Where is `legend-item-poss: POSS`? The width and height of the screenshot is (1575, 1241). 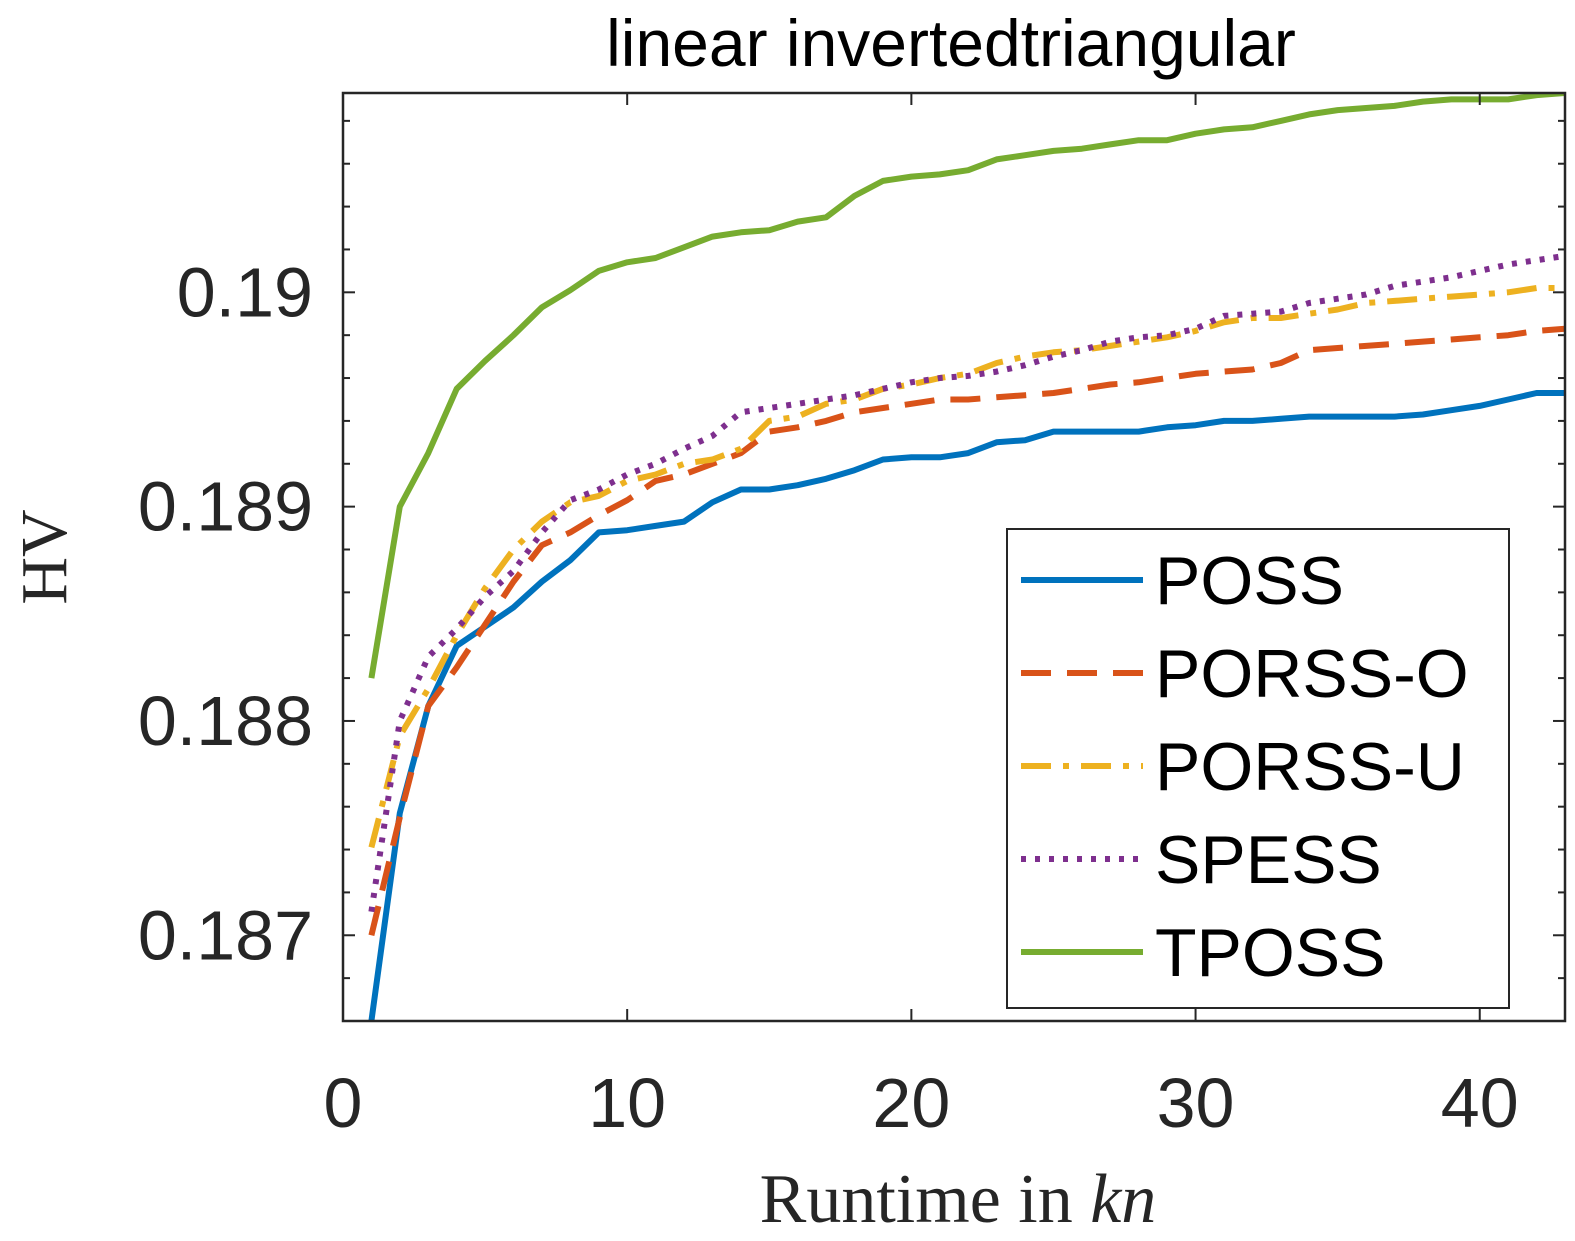
legend-item-poss: POSS is located at coordinates (1182, 581).